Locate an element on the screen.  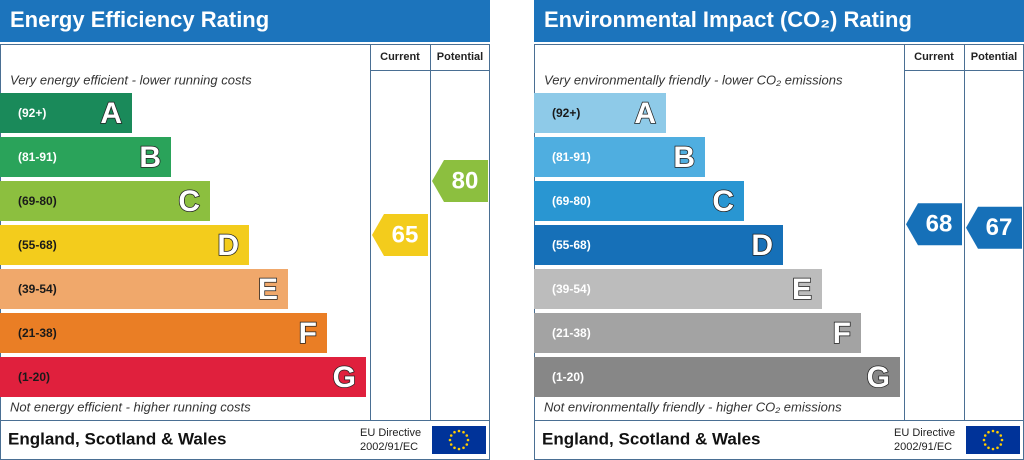
rating-value: 68 is located at coordinates (939, 224).